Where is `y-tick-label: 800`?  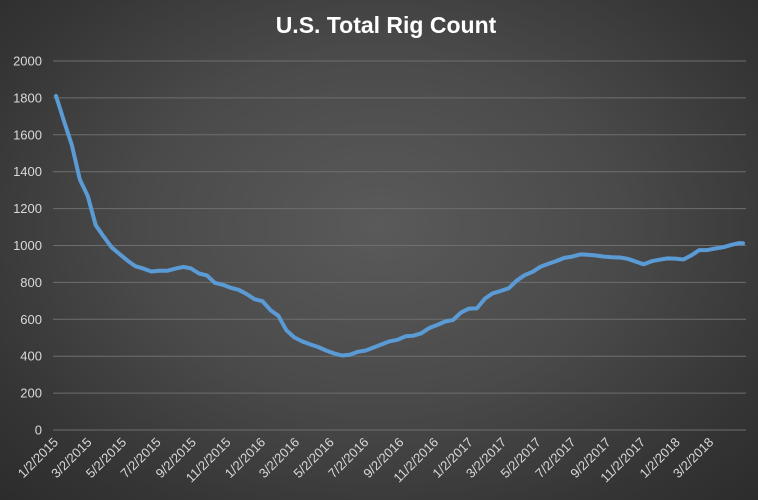
y-tick-label: 800 is located at coordinates (31, 282).